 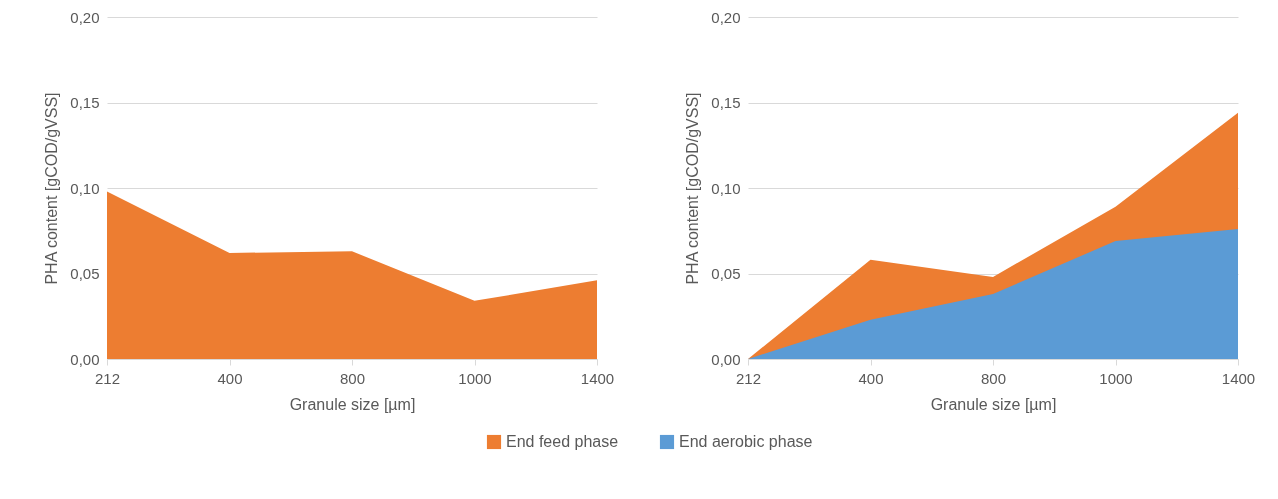 What do you see at coordinates (746, 441) in the screenshot?
I see `legend-label: End aerobic phase` at bounding box center [746, 441].